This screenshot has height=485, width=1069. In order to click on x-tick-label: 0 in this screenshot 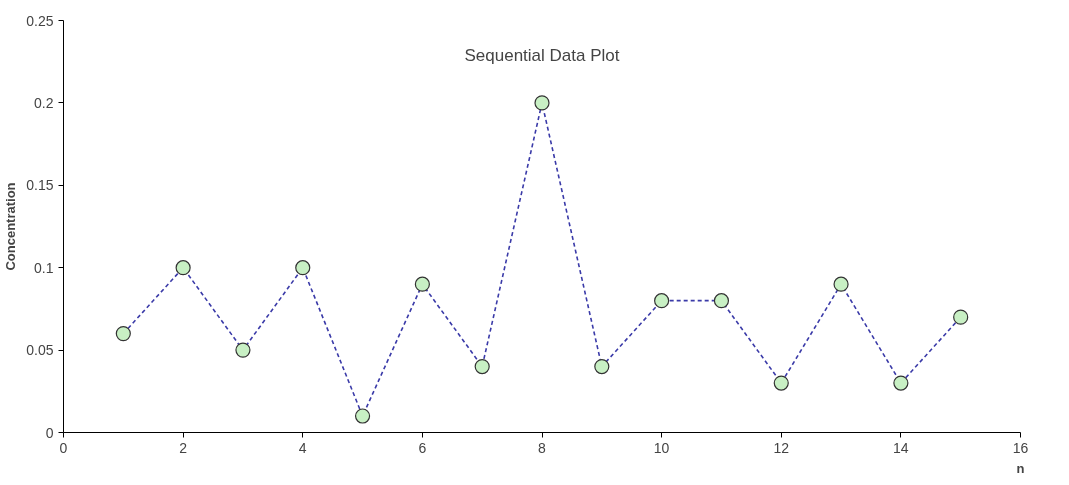, I will do `click(63, 447)`.